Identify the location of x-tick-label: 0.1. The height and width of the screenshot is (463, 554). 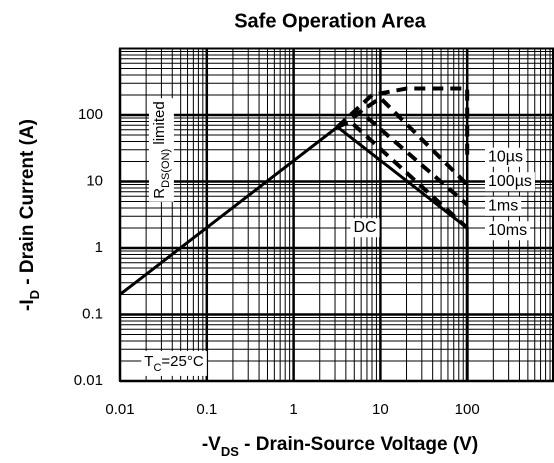
(206, 409).